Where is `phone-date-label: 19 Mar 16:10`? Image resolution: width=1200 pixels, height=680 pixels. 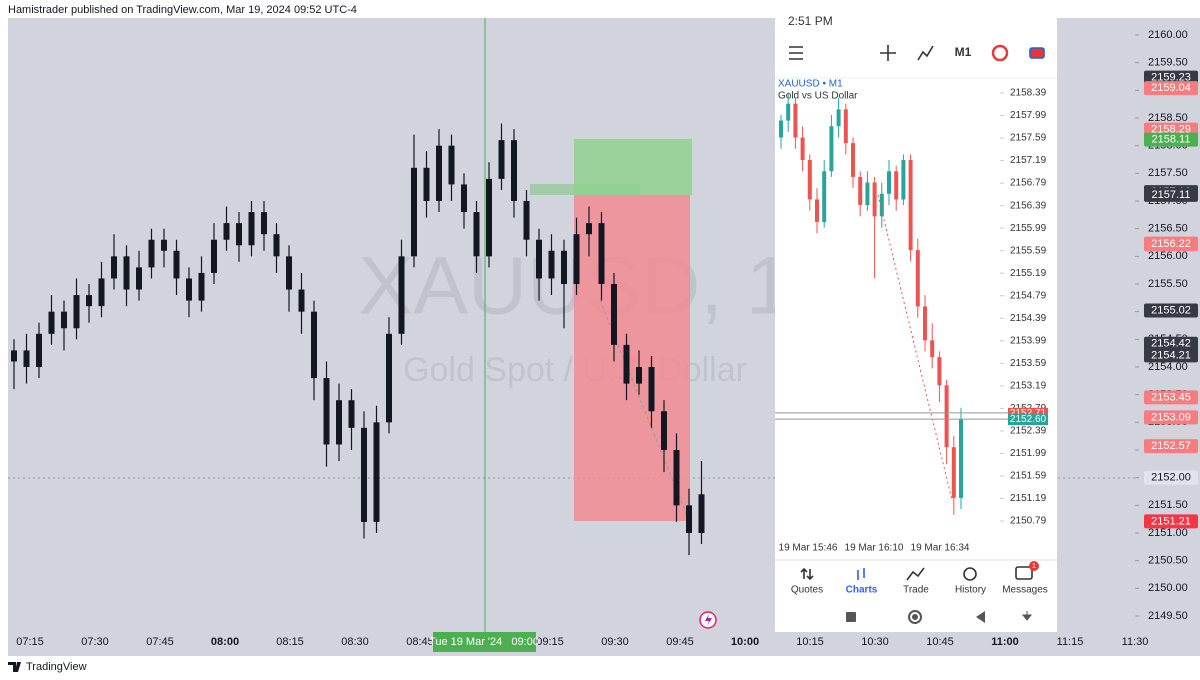
phone-date-label: 19 Mar 16:10 is located at coordinates (874, 548).